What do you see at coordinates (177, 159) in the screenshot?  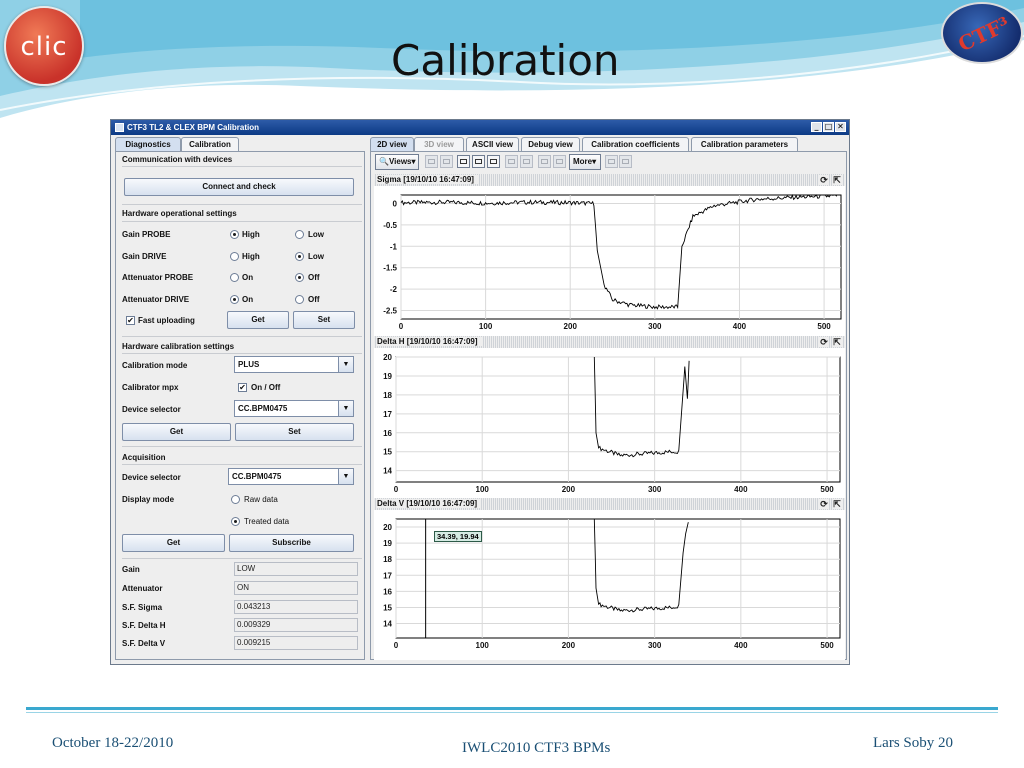 I see `communication-header: Communication with devices` at bounding box center [177, 159].